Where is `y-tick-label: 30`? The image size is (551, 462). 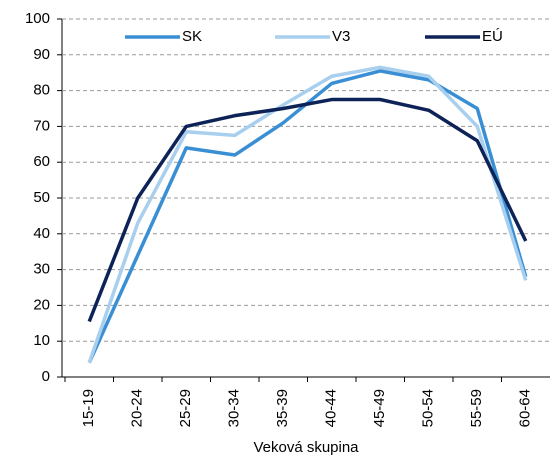
y-tick-label: 30 is located at coordinates (41, 269).